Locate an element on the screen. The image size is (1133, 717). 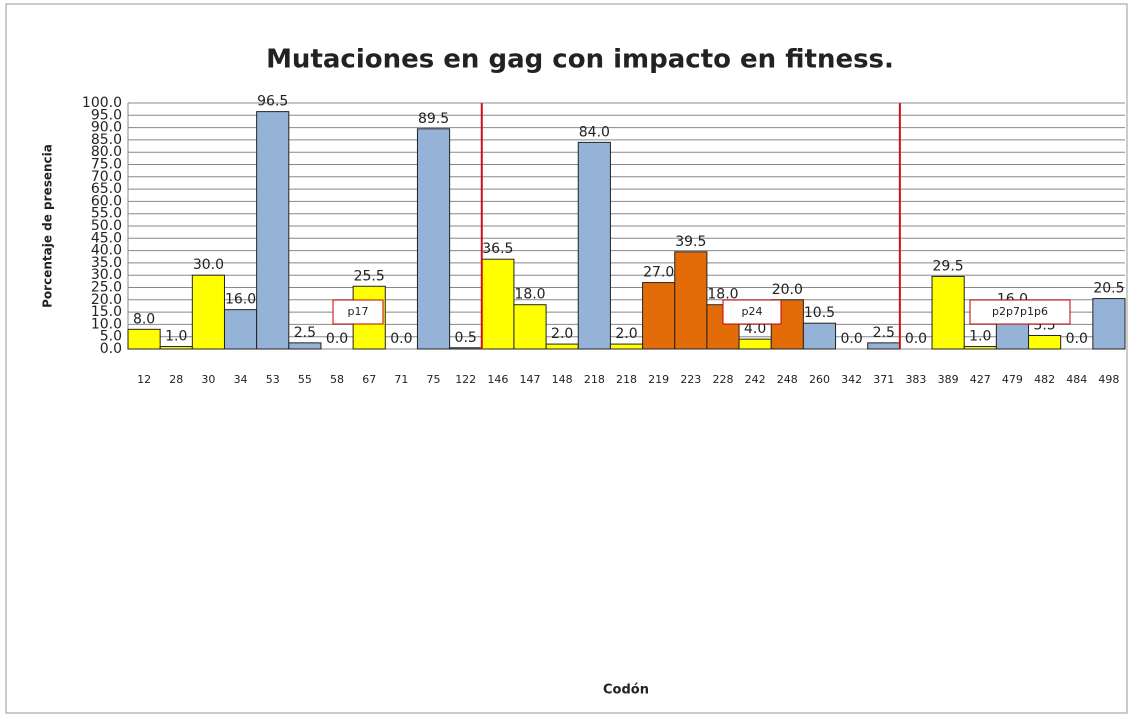
y-tick-label: 65.0 is located at coordinates (106, 189).